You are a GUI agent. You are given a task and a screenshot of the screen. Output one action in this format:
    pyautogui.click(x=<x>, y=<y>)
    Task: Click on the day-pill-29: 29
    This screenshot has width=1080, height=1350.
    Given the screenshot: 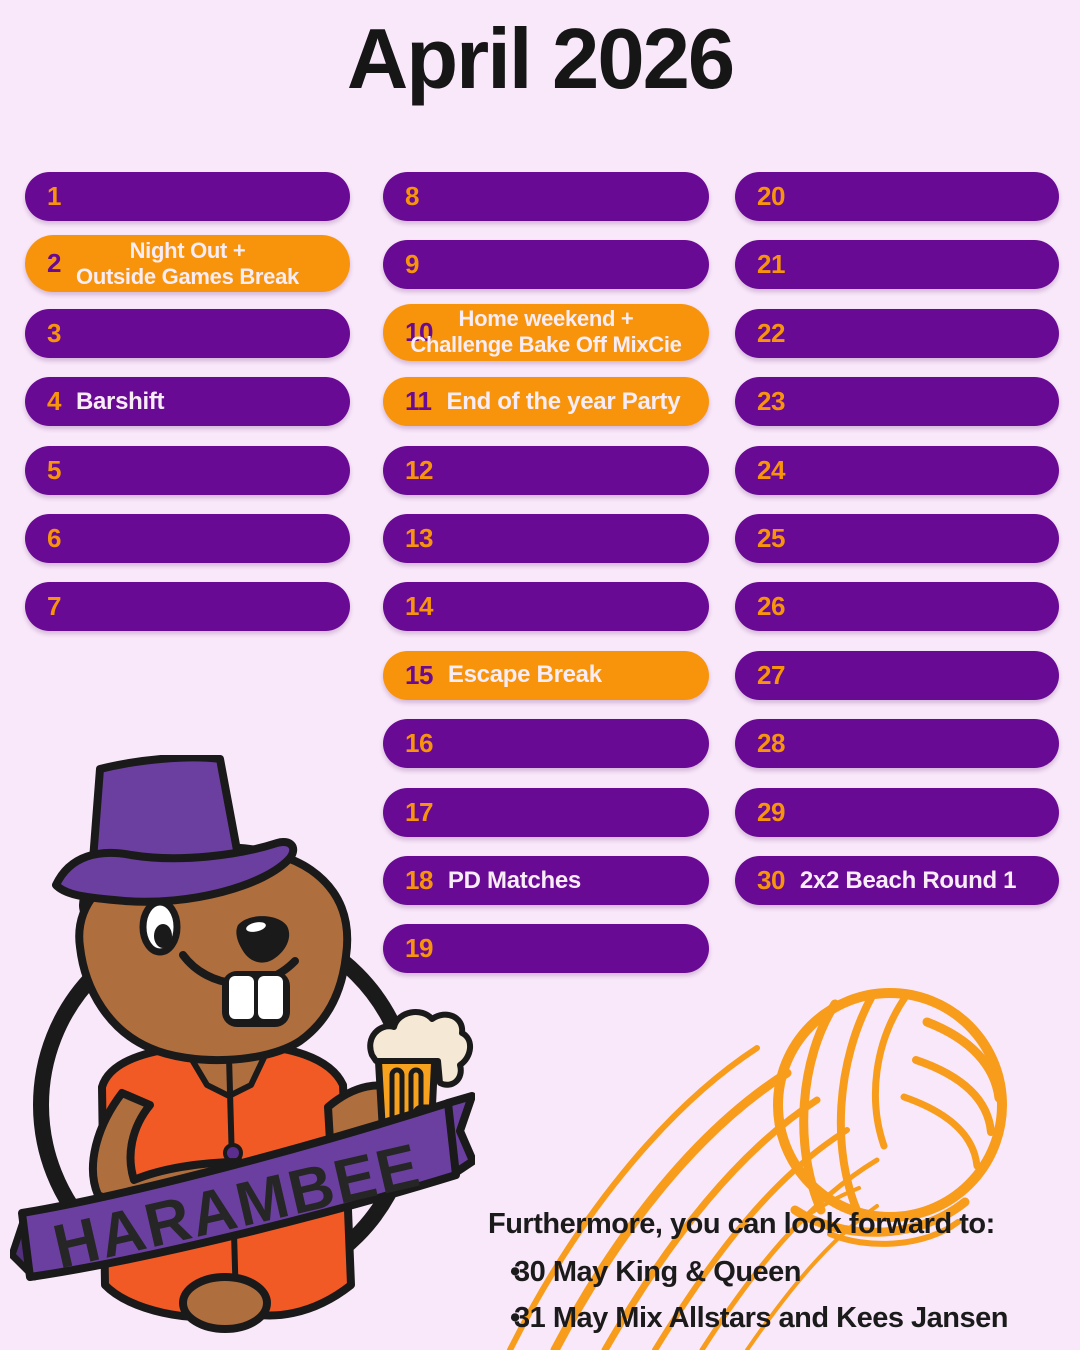 What is the action you would take?
    pyautogui.click(x=897, y=812)
    